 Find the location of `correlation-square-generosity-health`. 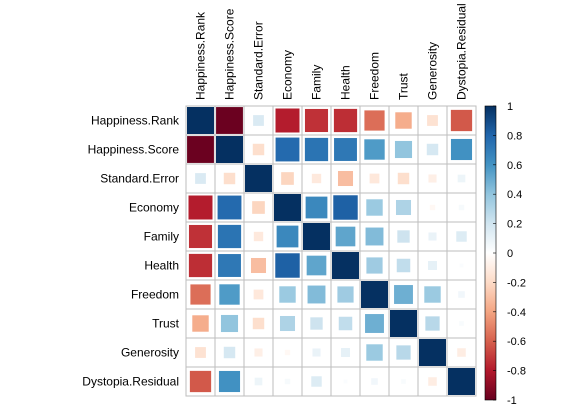

correlation-square-generosity-health is located at coordinates (345, 352).